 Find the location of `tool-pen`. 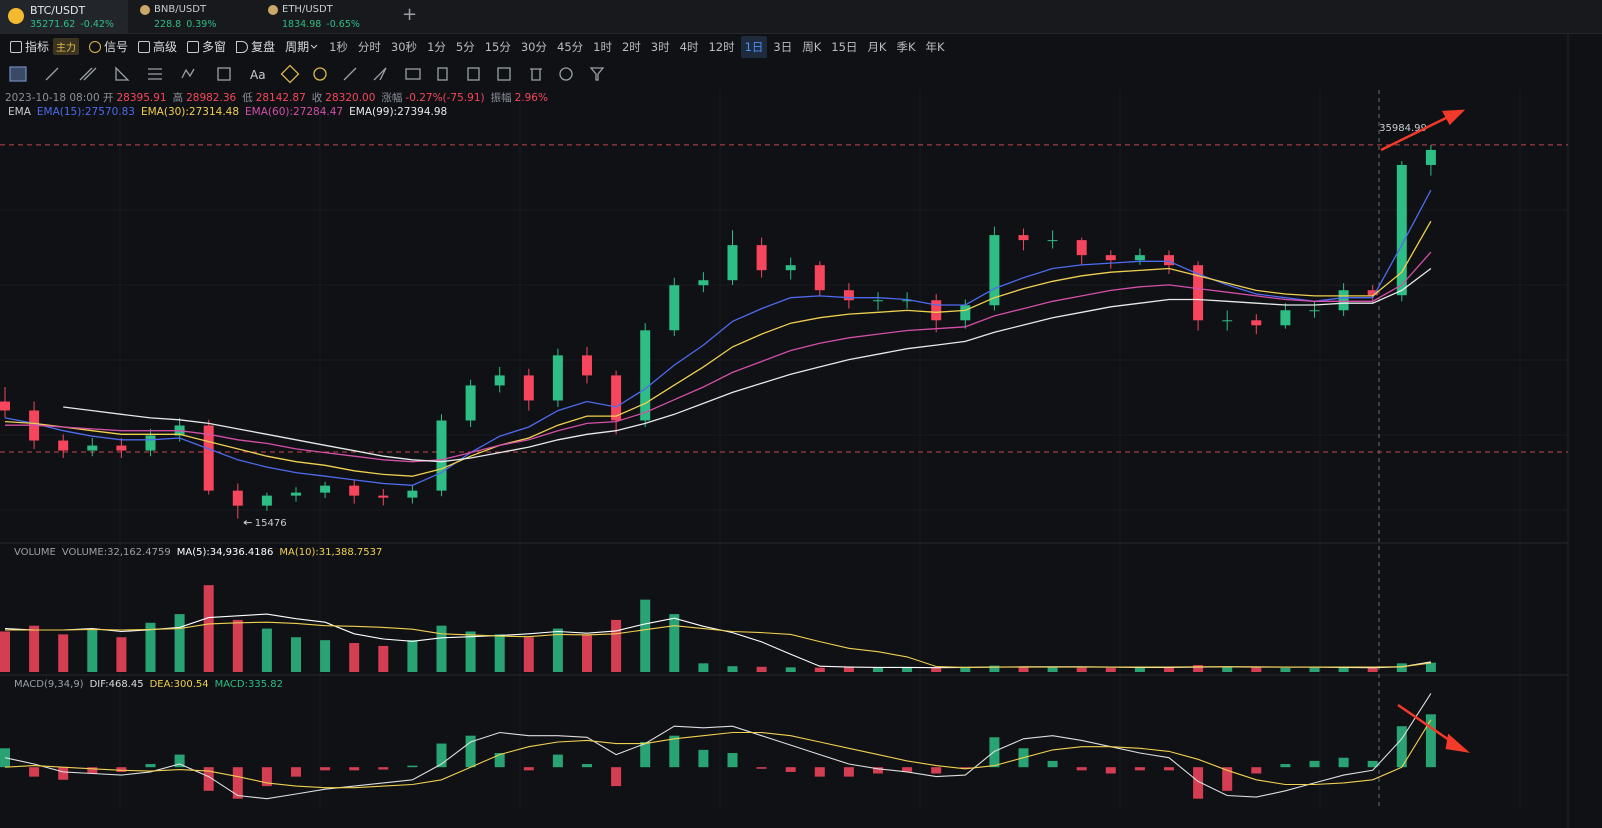

tool-pen is located at coordinates (380, 74).